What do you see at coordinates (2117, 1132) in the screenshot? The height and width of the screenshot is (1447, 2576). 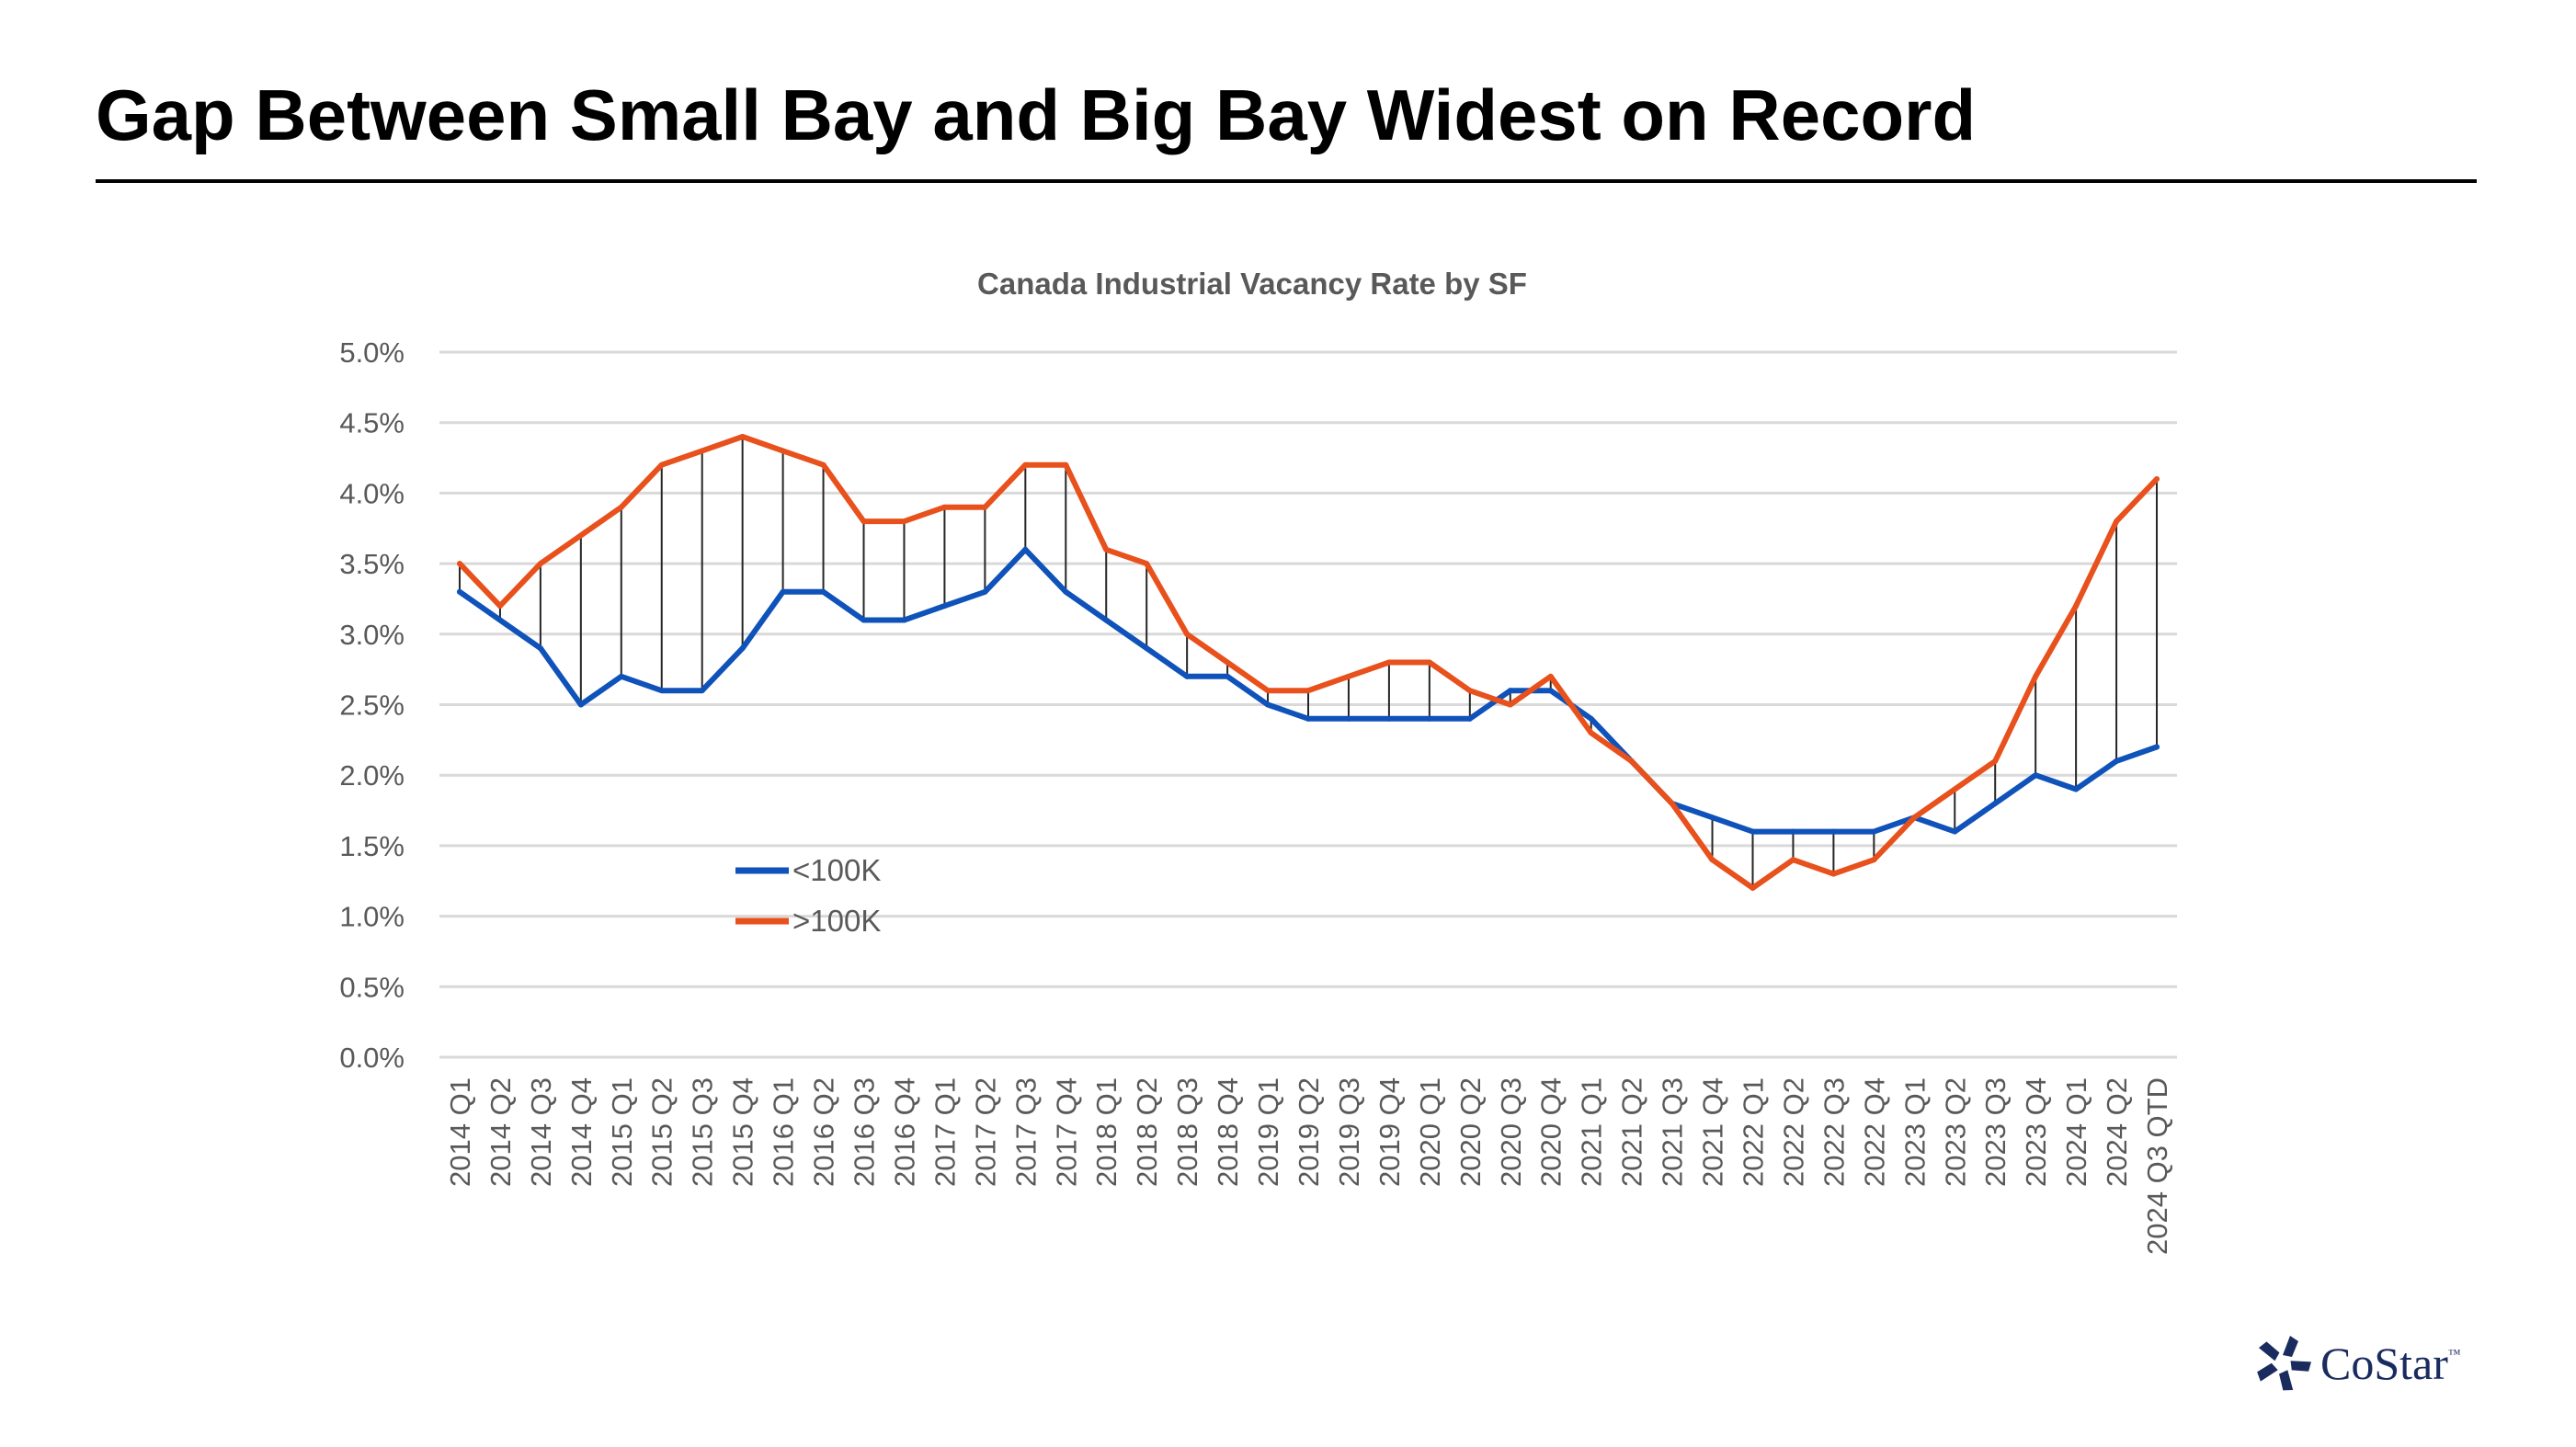 I see `x-tick-label: 2024 Q2` at bounding box center [2117, 1132].